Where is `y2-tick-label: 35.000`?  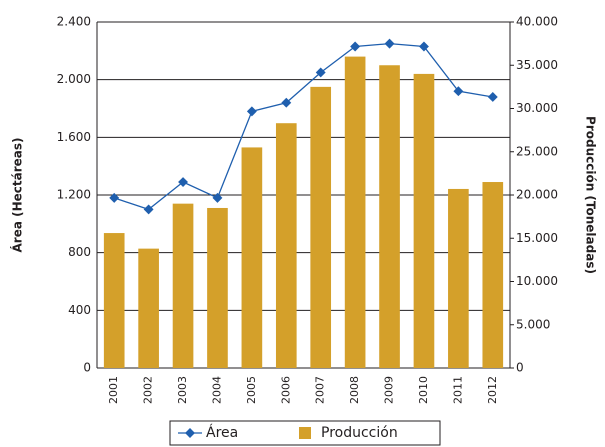 y2-tick-label: 35.000 is located at coordinates (537, 65).